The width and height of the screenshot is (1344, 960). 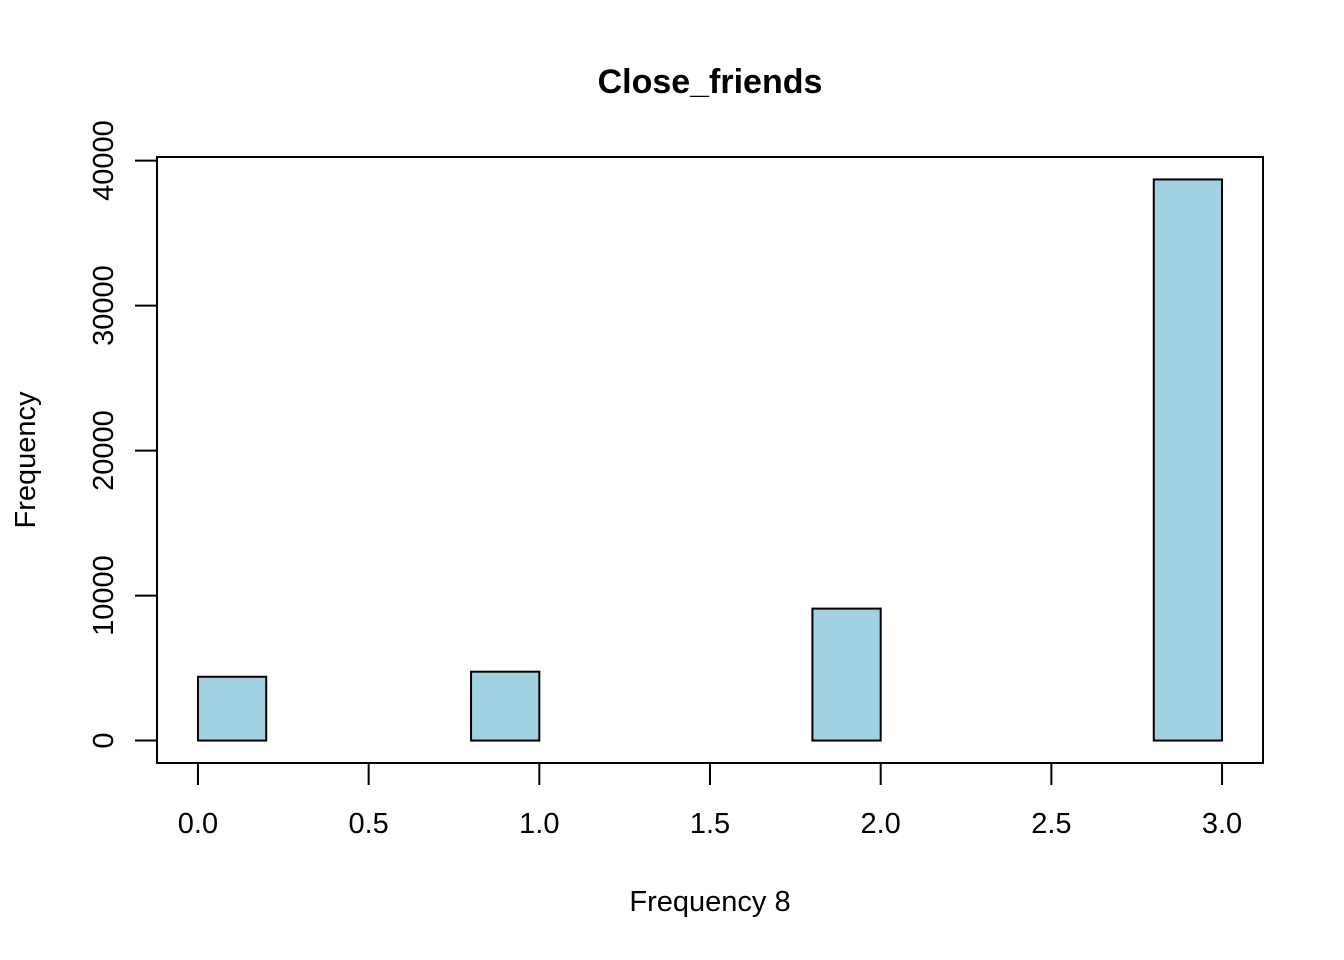 What do you see at coordinates (710, 82) in the screenshot?
I see `chart-title: Close_friends` at bounding box center [710, 82].